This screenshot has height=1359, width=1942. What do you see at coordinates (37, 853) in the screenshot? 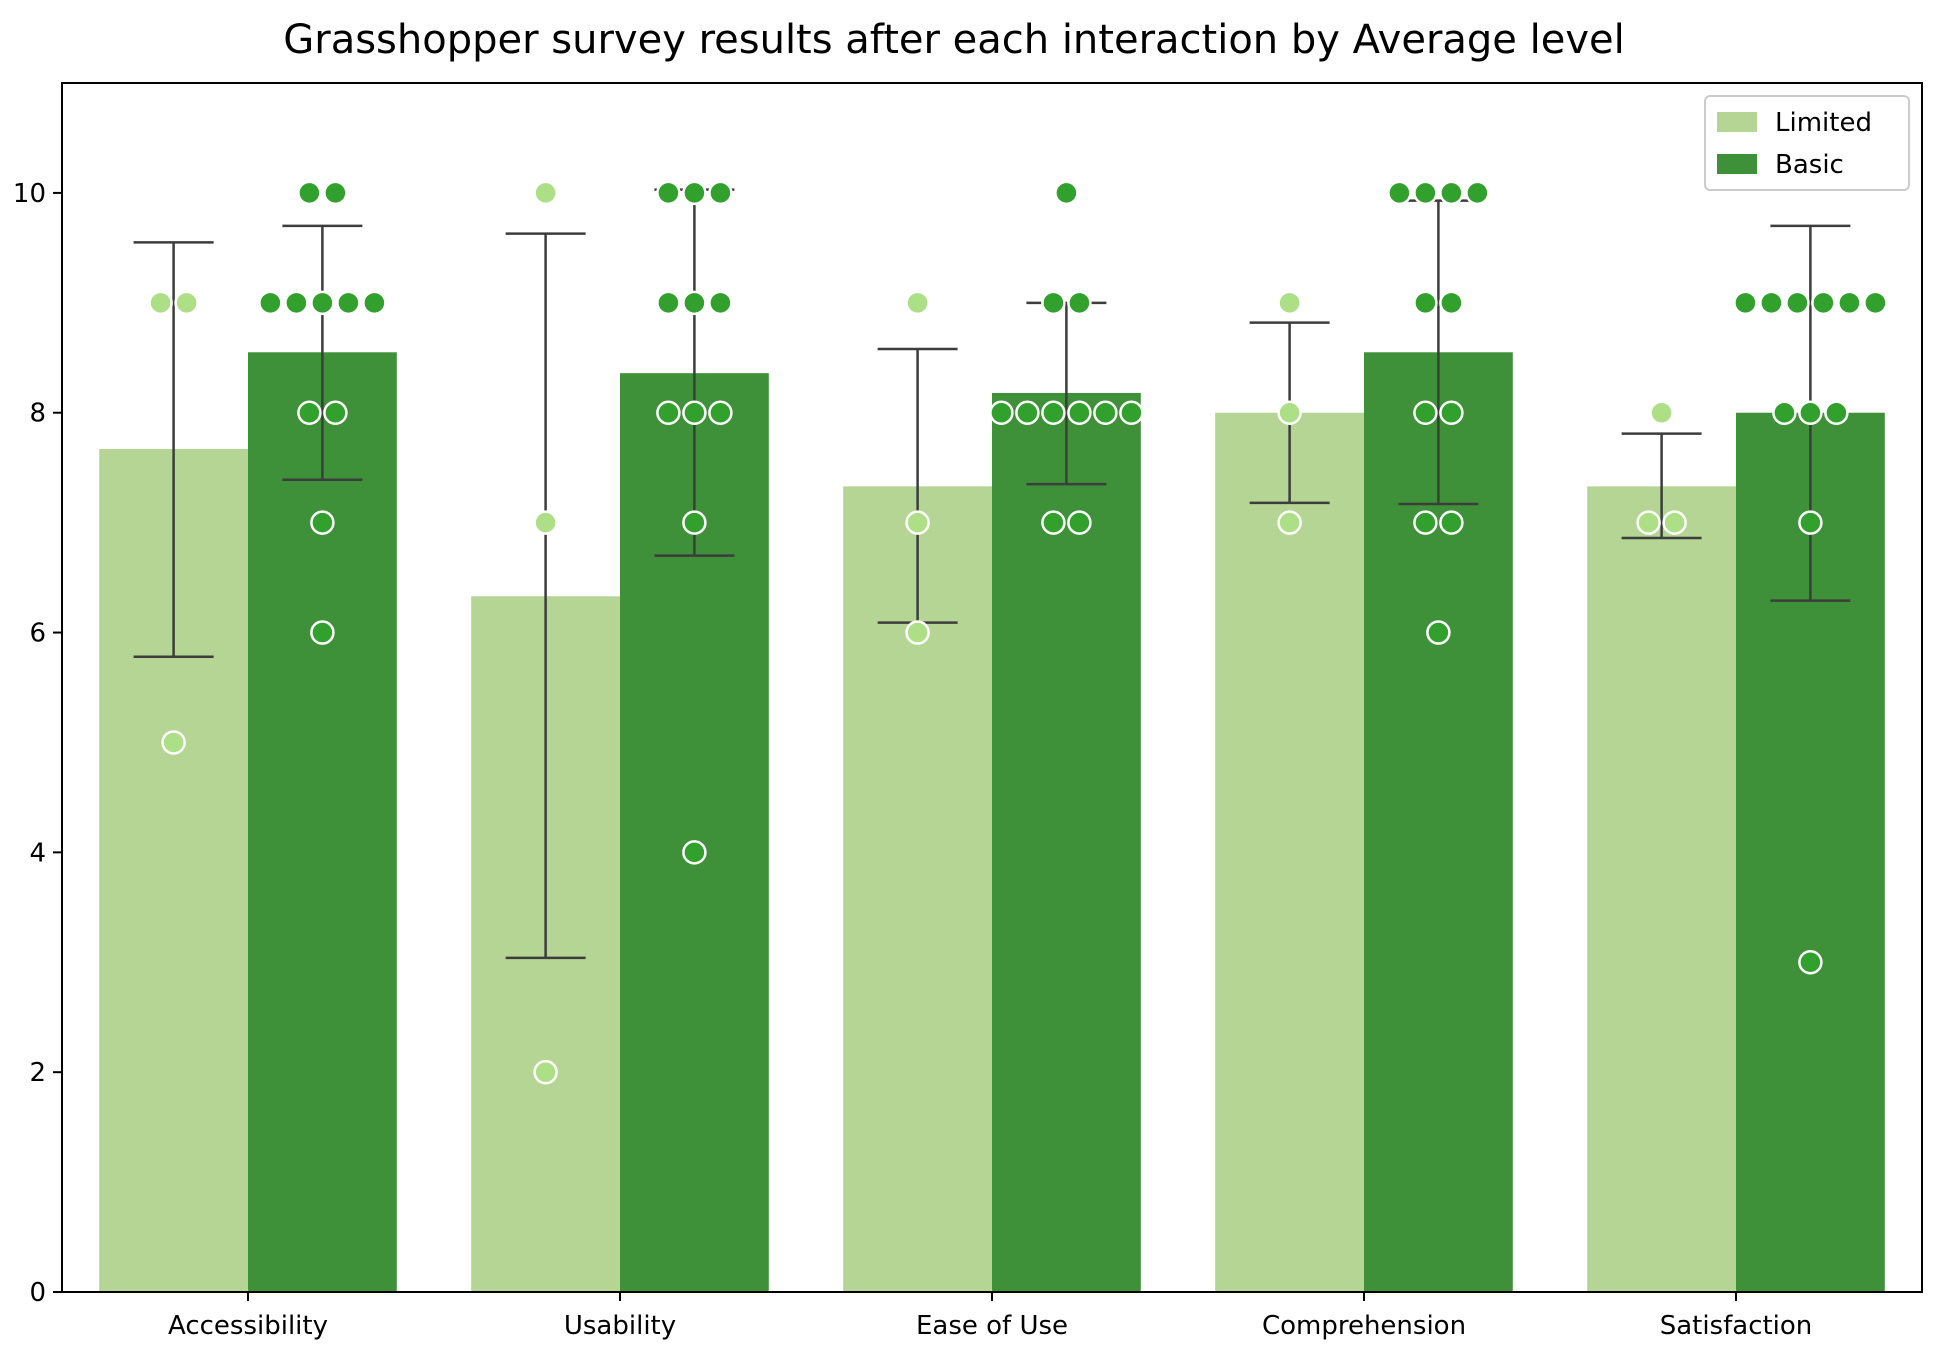
I see `y-tick-label: 4` at bounding box center [37, 853].